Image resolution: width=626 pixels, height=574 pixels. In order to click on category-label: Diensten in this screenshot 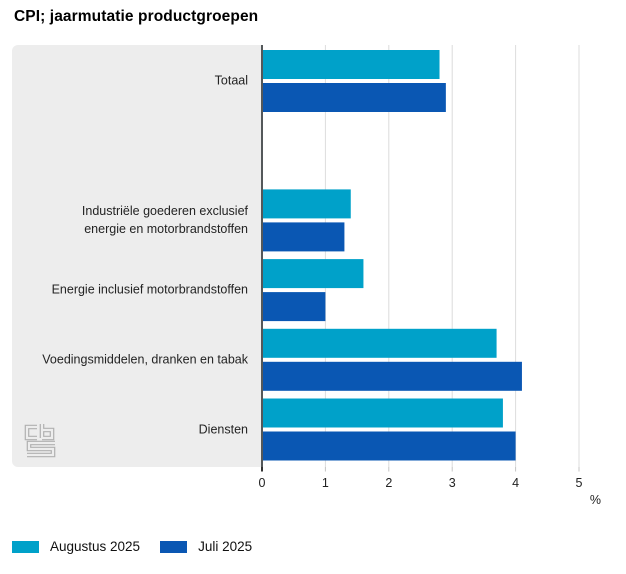, I will do `click(223, 428)`.